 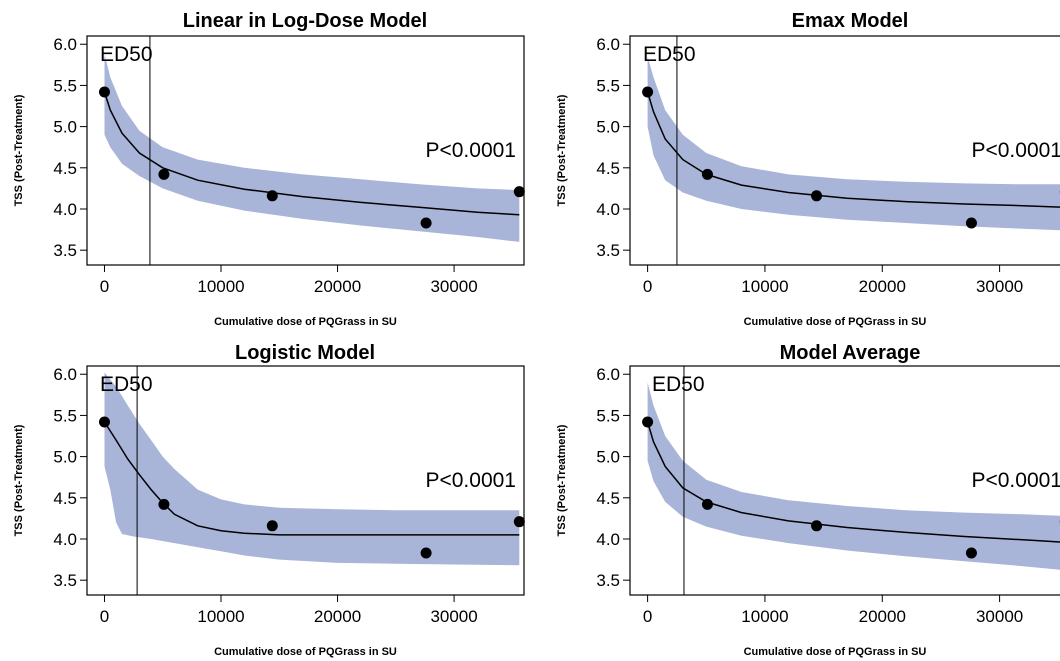 What do you see at coordinates (850, 353) in the screenshot?
I see `chart-title: Model Average` at bounding box center [850, 353].